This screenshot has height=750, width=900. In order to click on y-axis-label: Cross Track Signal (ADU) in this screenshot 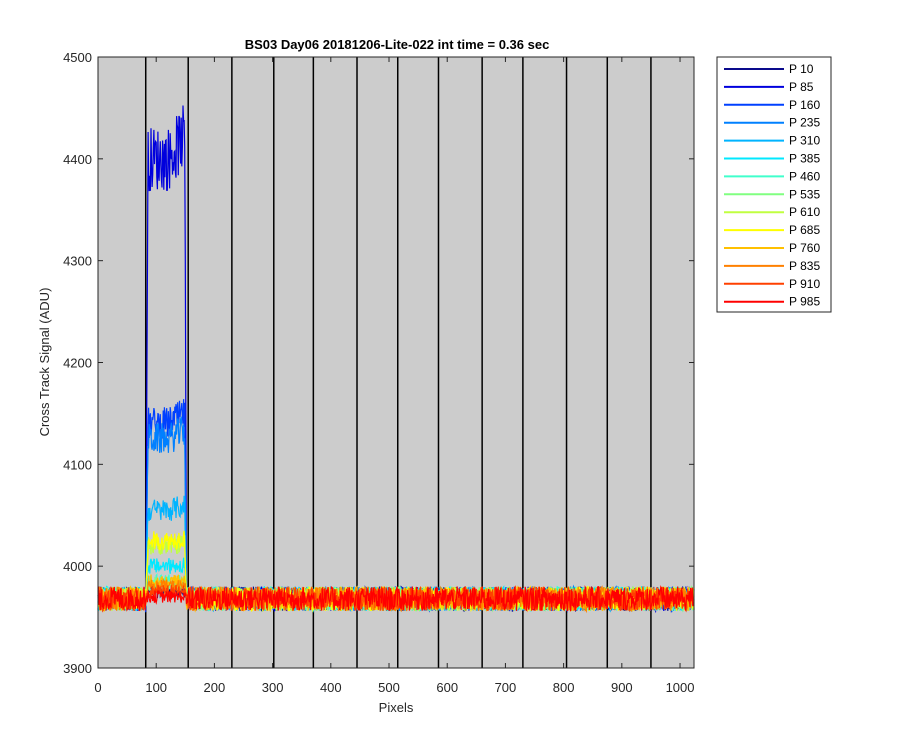, I will do `click(44, 362)`.